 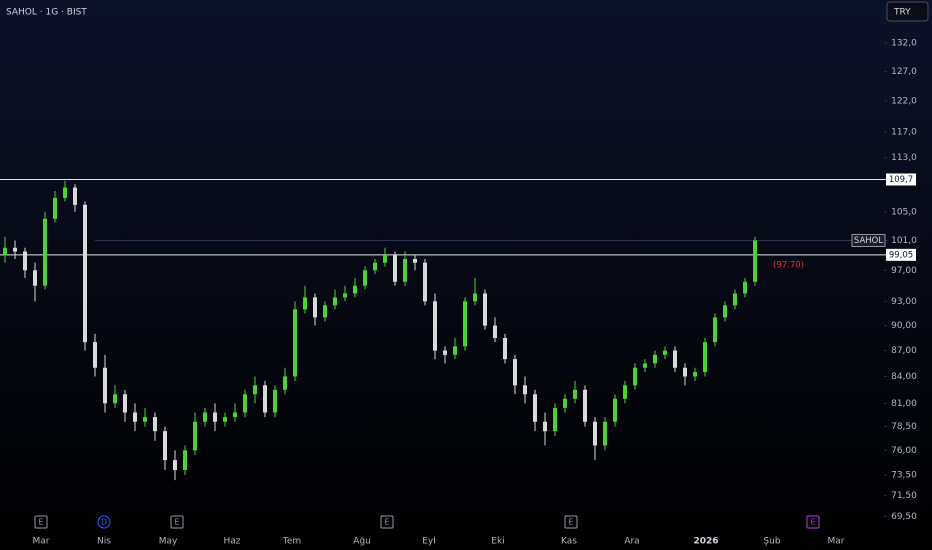 What do you see at coordinates (104, 522) in the screenshot?
I see `event-label: D` at bounding box center [104, 522].